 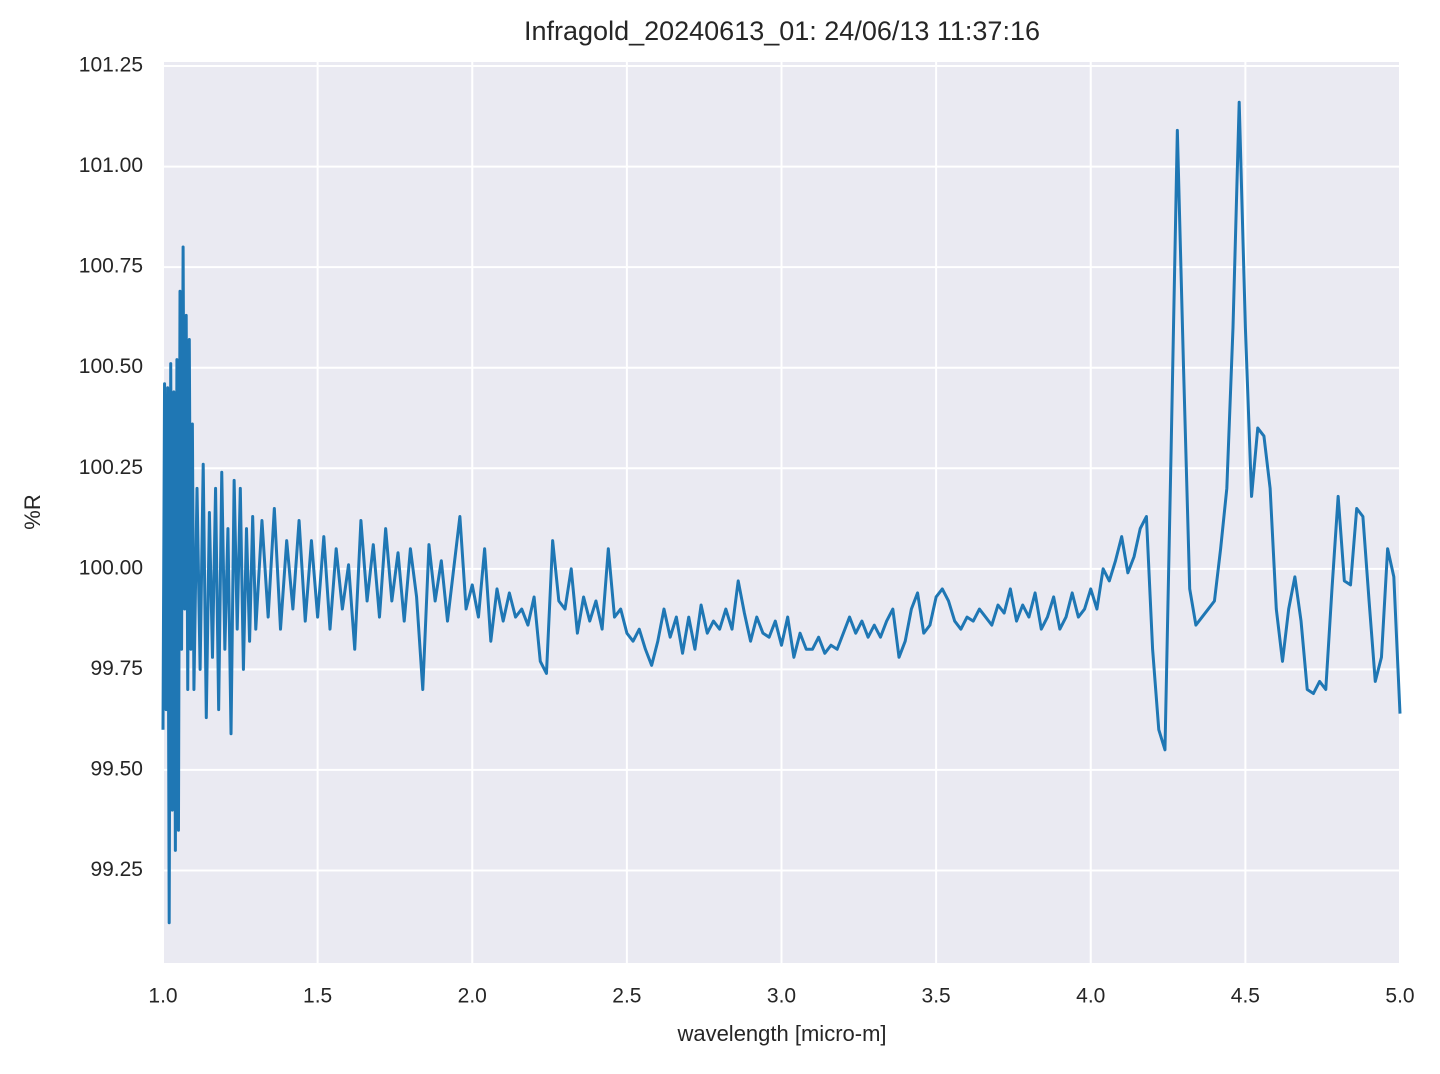 What do you see at coordinates (936, 996) in the screenshot?
I see `x-tick-label: 3.5` at bounding box center [936, 996].